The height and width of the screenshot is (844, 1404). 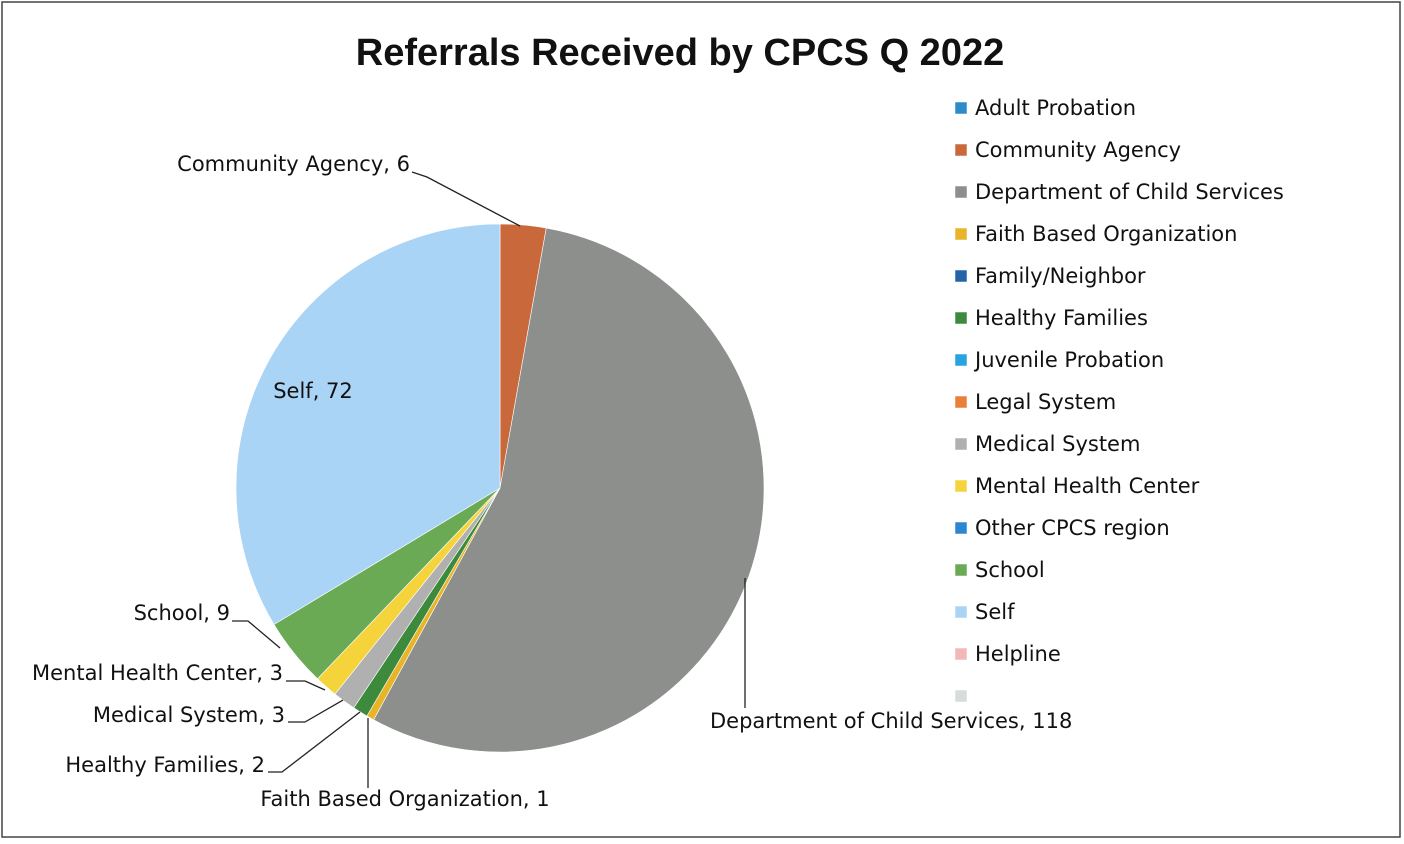 What do you see at coordinates (1010, 570) in the screenshot?
I see `legend-label: School` at bounding box center [1010, 570].